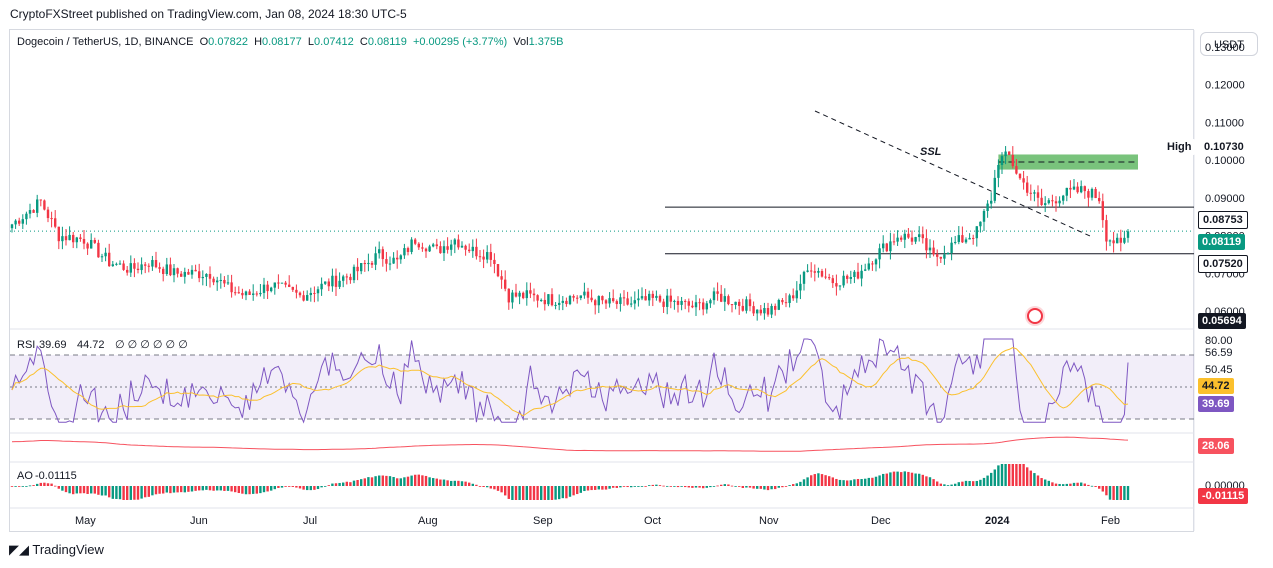  I want to click on change-value: +0.00295 (+3.77%), so click(460, 42).